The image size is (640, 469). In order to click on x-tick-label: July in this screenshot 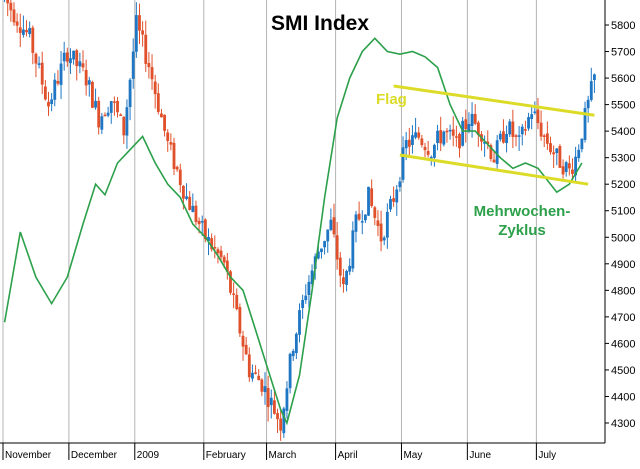, I will do `click(547, 455)`.